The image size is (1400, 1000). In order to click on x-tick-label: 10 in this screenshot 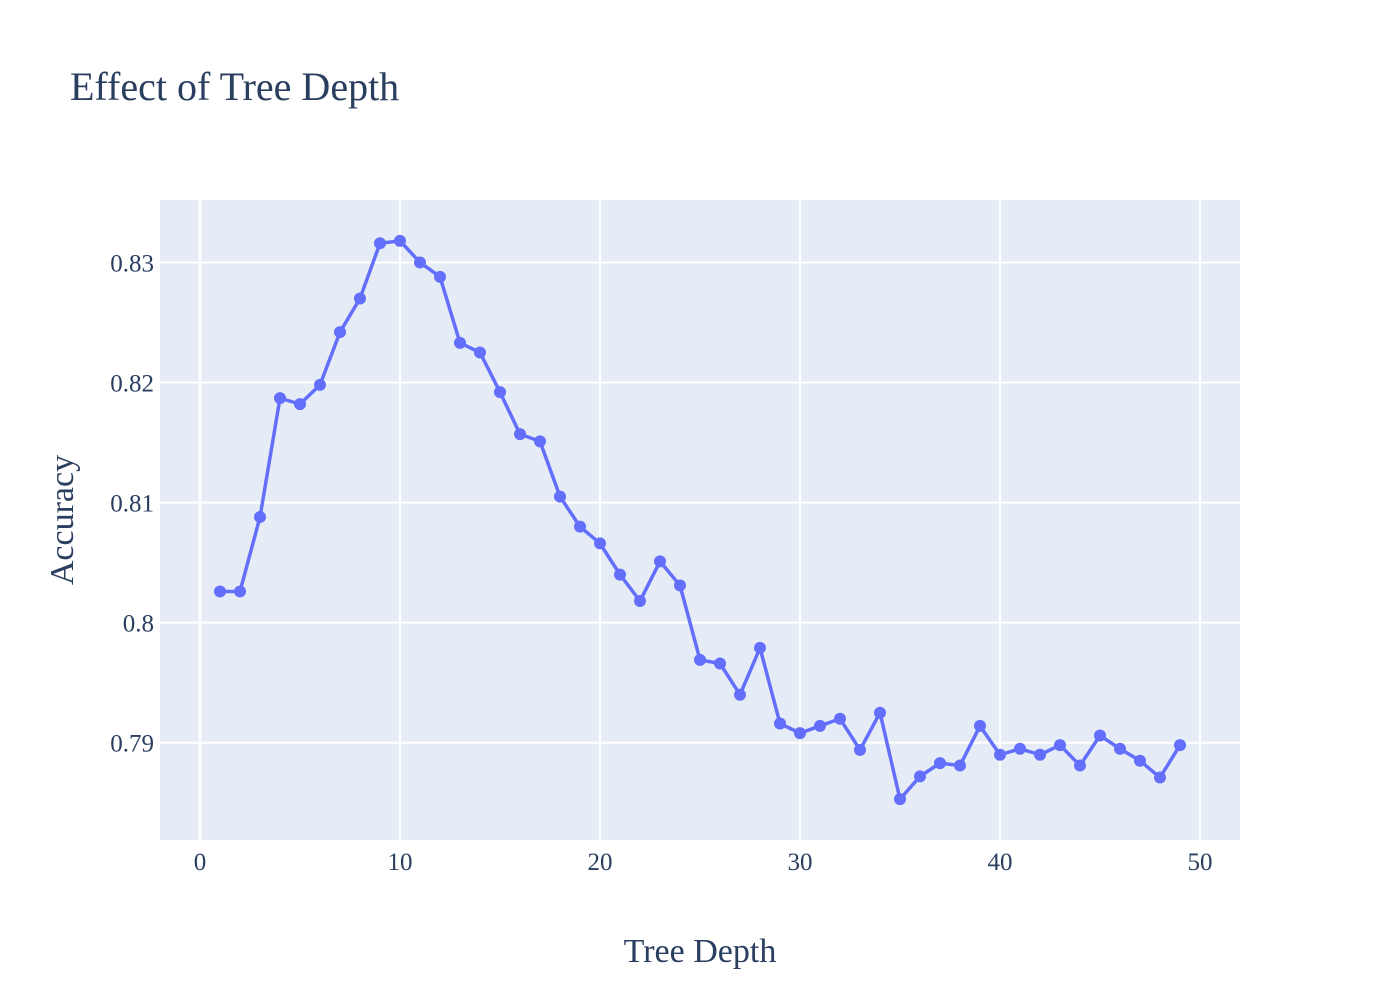, I will do `click(400, 862)`.